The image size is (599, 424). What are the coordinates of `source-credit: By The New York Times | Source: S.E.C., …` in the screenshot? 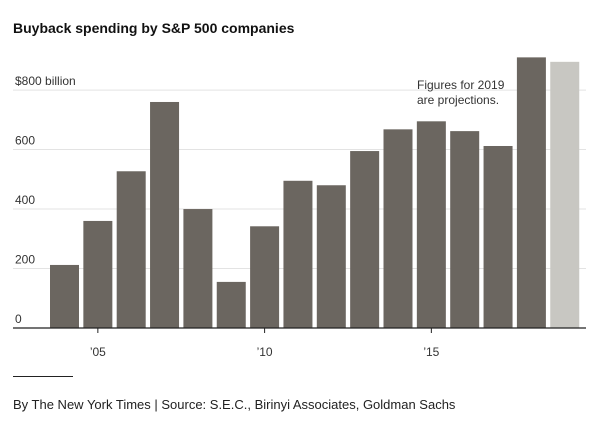 It's located at (234, 404).